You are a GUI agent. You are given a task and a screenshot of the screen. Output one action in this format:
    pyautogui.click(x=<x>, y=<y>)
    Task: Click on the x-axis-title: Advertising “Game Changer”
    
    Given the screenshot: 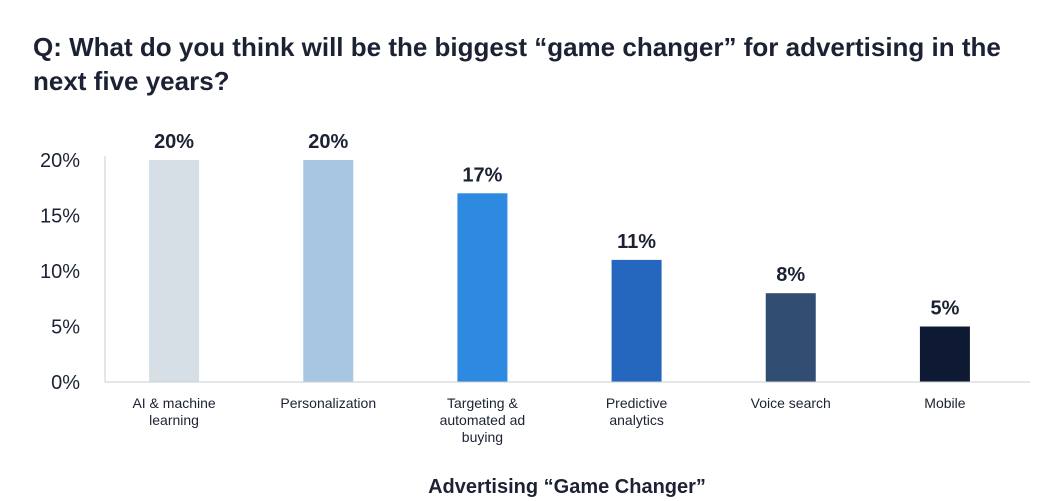 What is the action you would take?
    pyautogui.click(x=567, y=487)
    